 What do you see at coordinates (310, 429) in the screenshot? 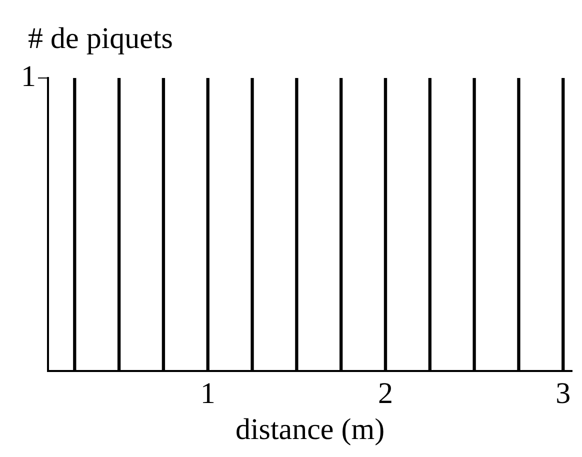
I see `x-axis-title: distance (m)` at bounding box center [310, 429].